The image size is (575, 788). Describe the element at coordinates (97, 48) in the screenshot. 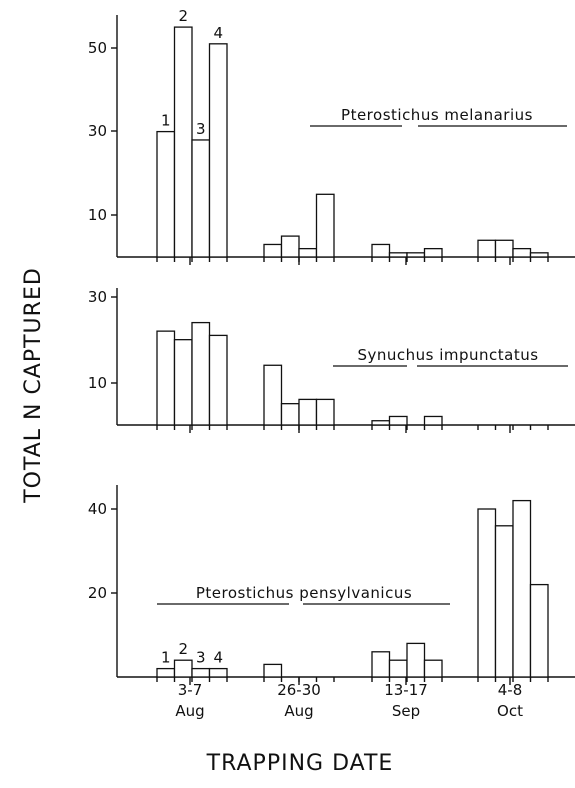

I see `y-tick-label: 50` at that location.